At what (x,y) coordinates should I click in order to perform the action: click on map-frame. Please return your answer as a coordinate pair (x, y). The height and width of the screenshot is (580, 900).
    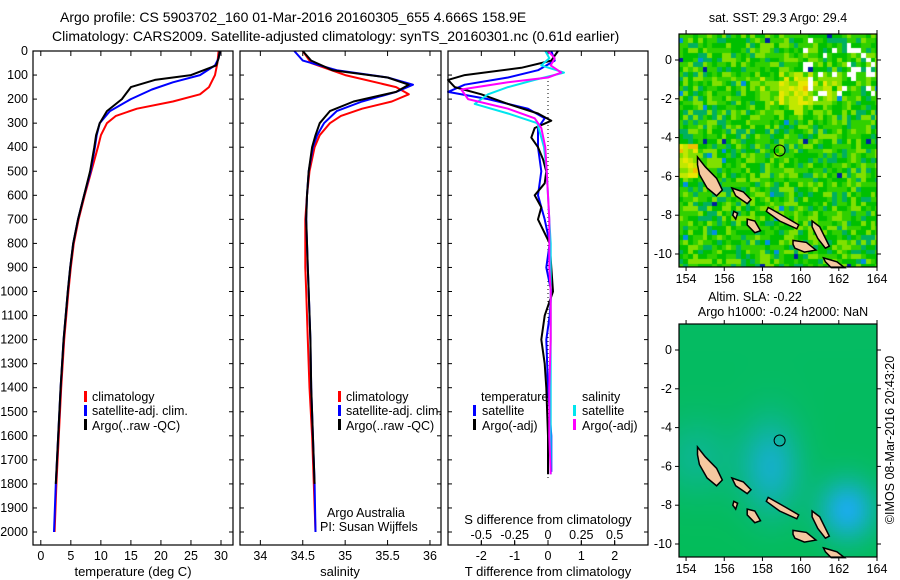
    Looking at the image, I should click on (778, 150).